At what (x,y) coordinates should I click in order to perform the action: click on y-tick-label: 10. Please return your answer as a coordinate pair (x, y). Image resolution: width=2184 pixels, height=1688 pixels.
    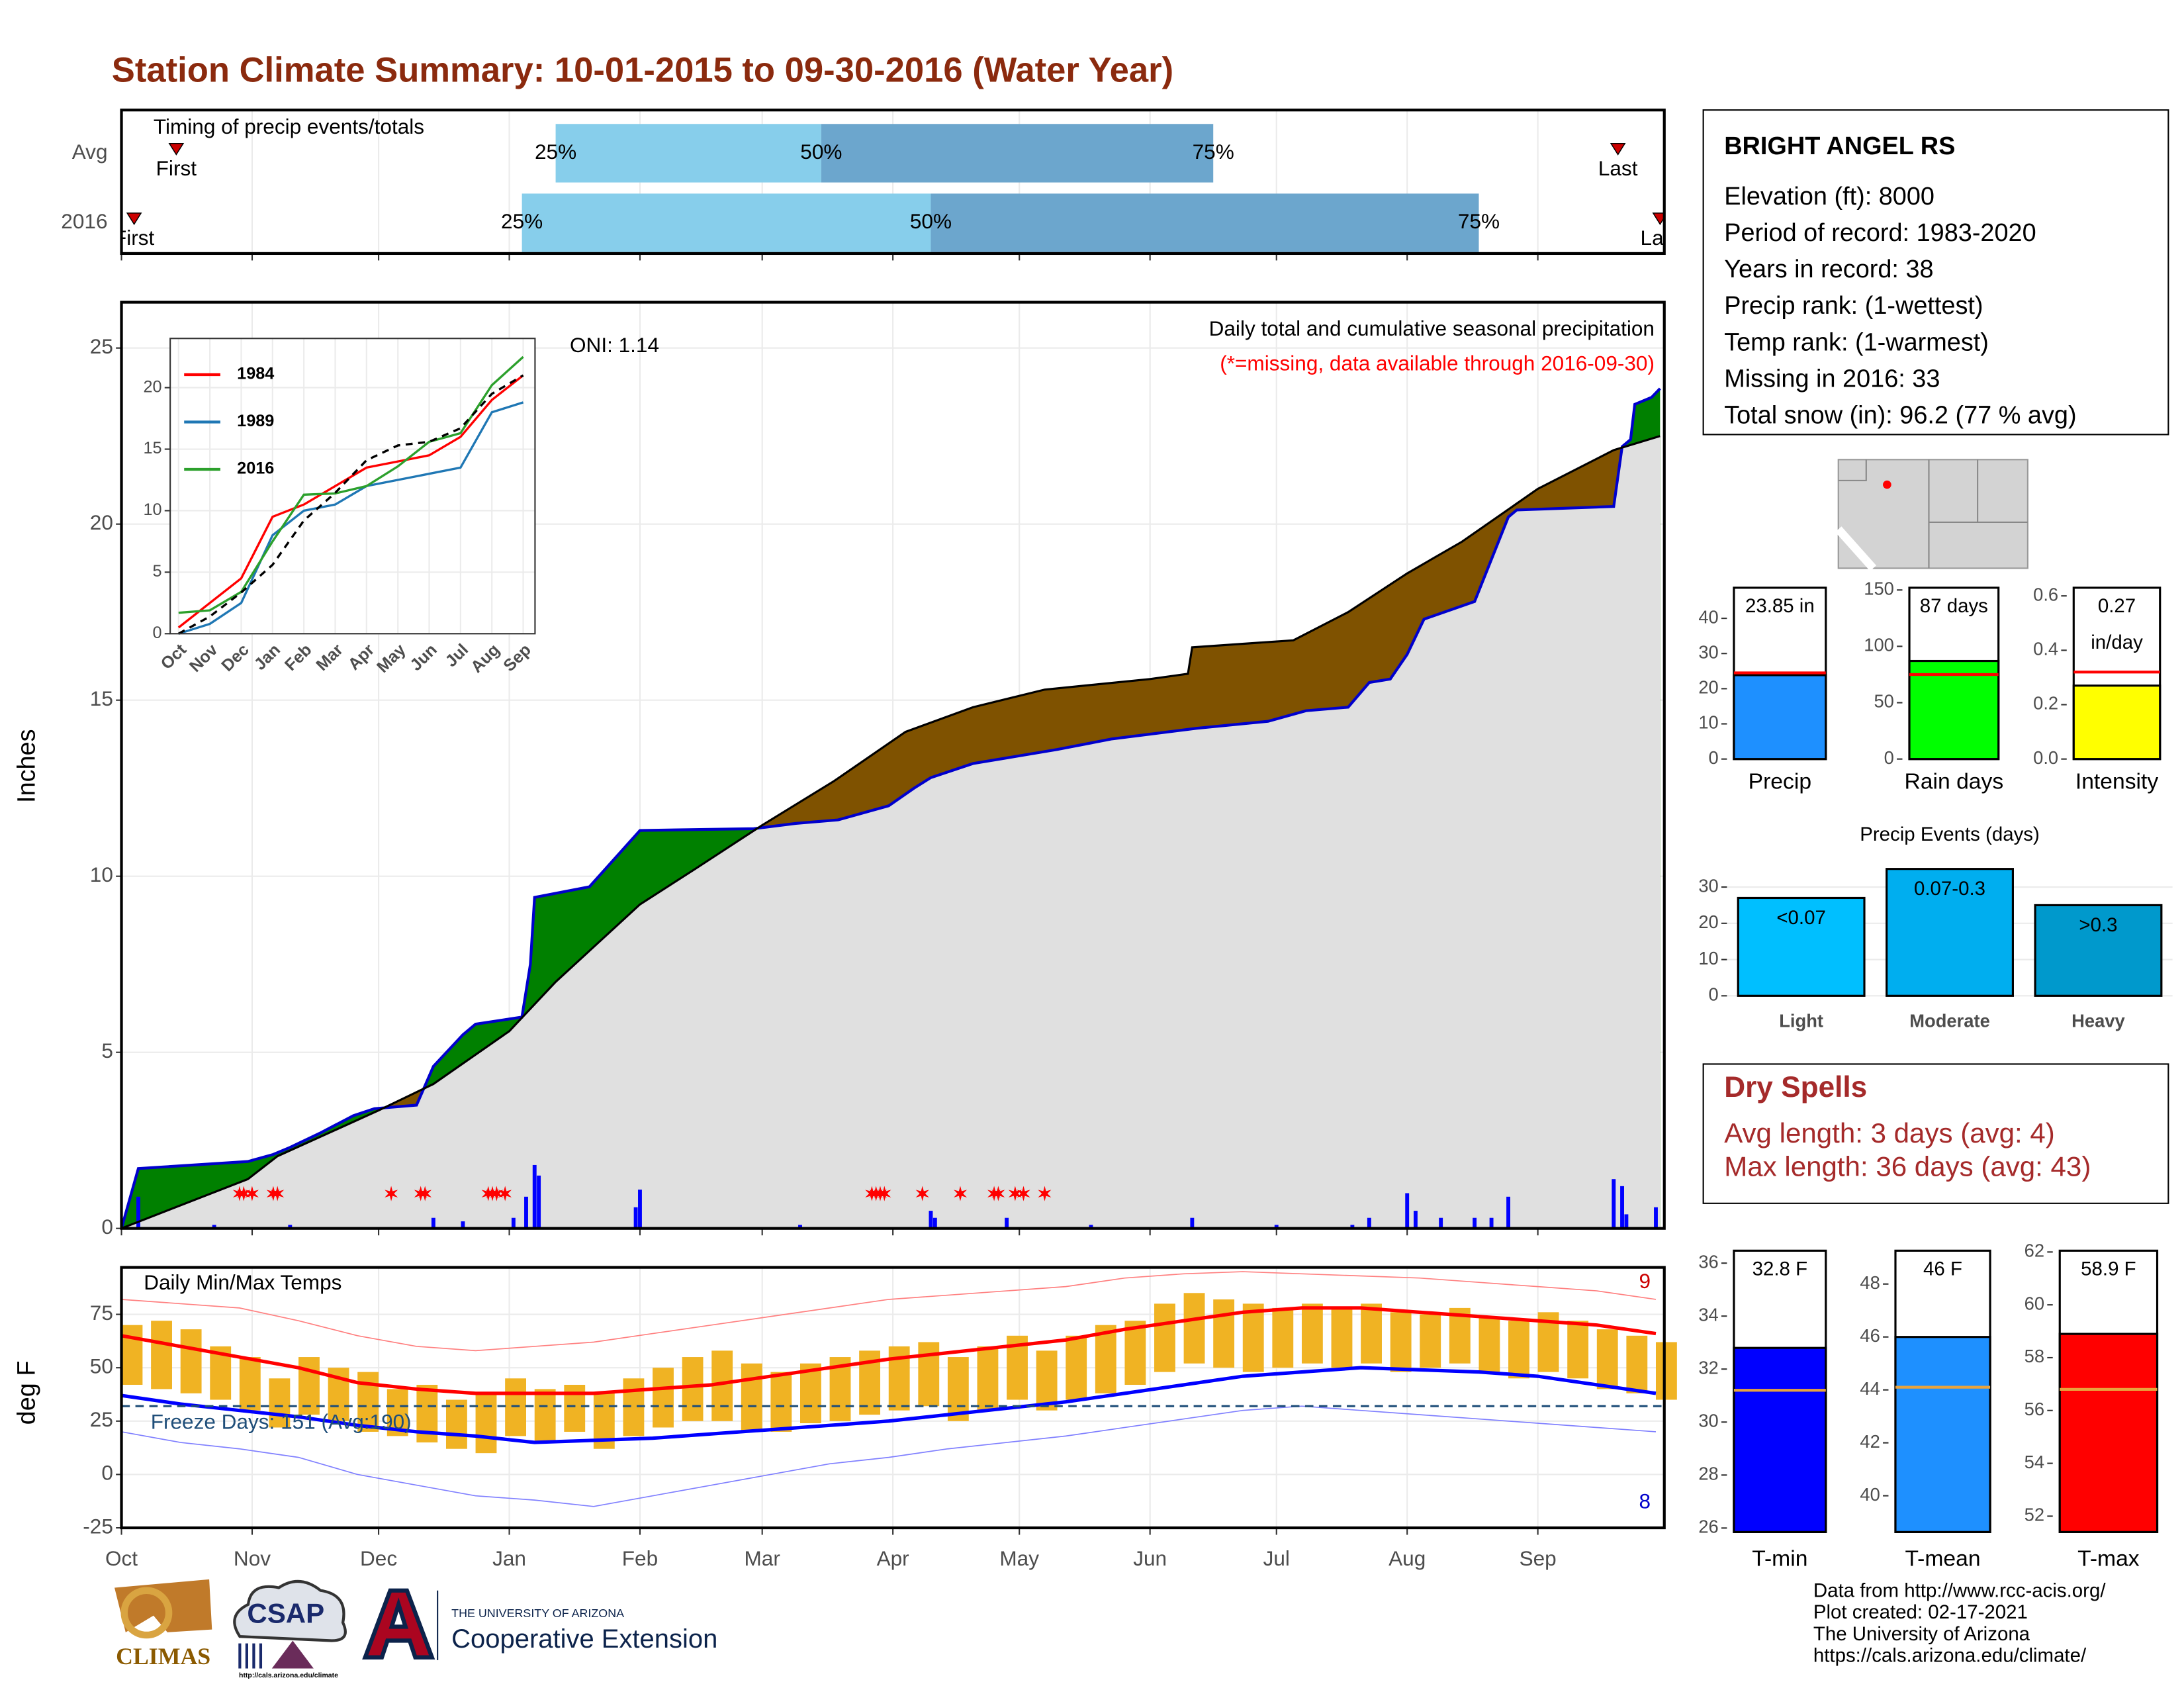
    Looking at the image, I should click on (101, 874).